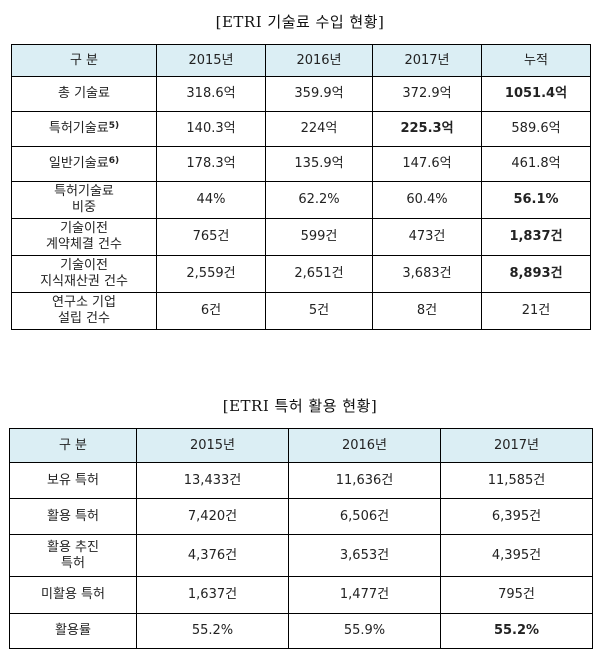  I want to click on table-row: 특허기술료 비중 44% 62.2% 60.4% 56.1%, so click(301, 200).